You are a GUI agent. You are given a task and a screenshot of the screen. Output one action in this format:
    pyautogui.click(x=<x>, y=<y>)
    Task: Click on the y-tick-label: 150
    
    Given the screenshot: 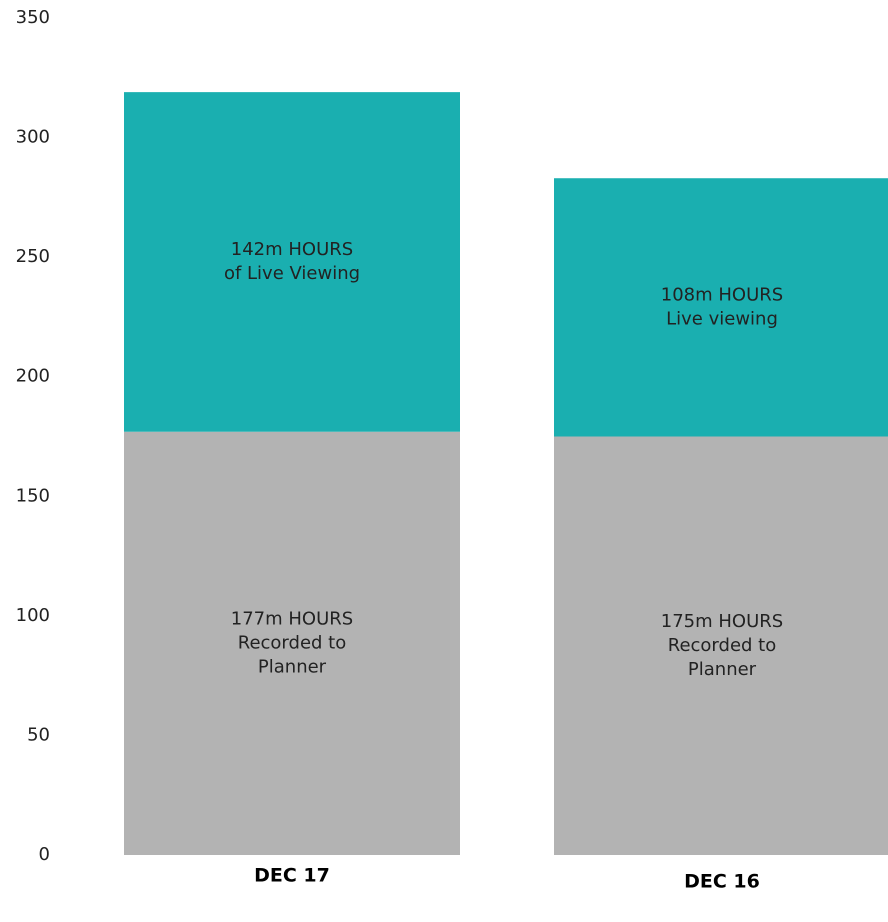 What is the action you would take?
    pyautogui.click(x=33, y=495)
    